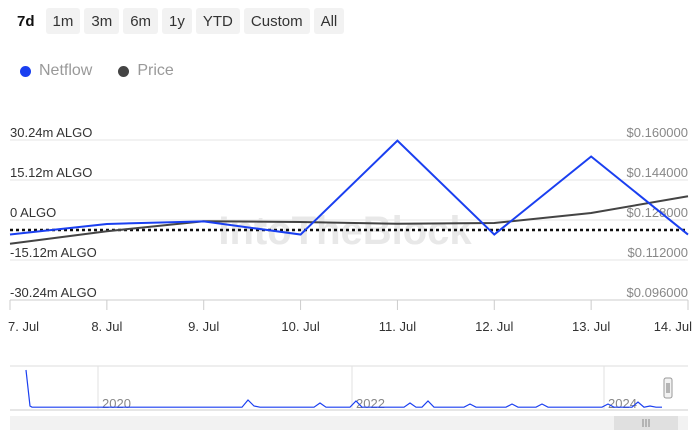 This screenshot has height=443, width=698. I want to click on right-axis-tick-label: $0.096000, so click(657, 292).